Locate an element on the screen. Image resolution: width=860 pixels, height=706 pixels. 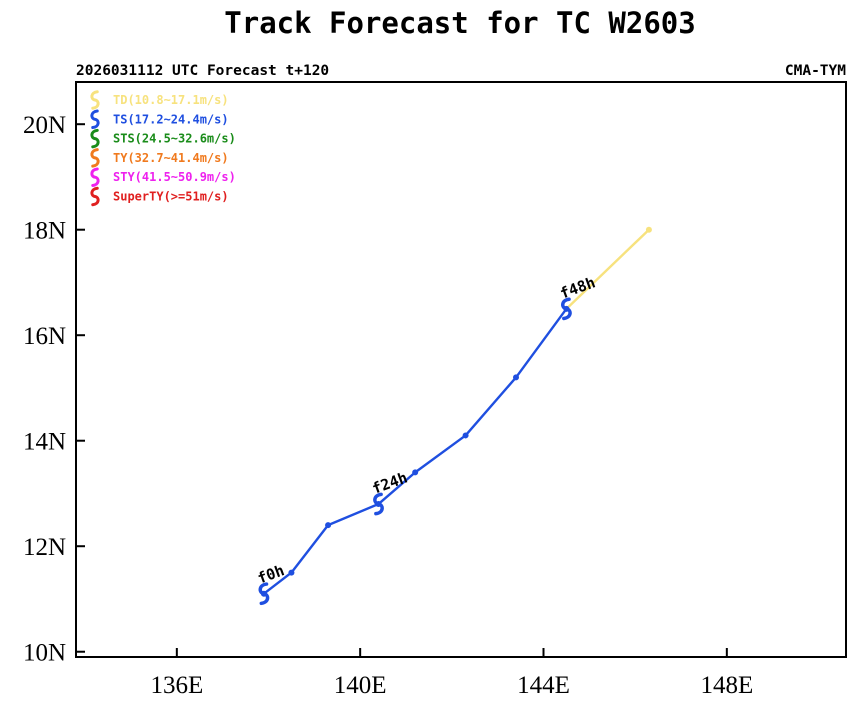
x-axis: 136E 140E 144E 148E is located at coordinates (451, 673).